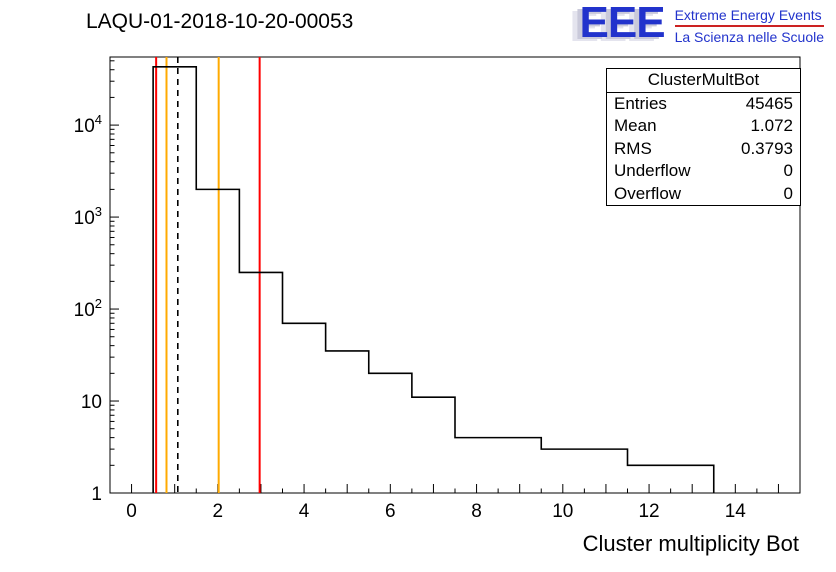 This screenshot has width=836, height=572. I want to click on plot-title: LAQU-01-2018-10-20-00053, so click(220, 21).